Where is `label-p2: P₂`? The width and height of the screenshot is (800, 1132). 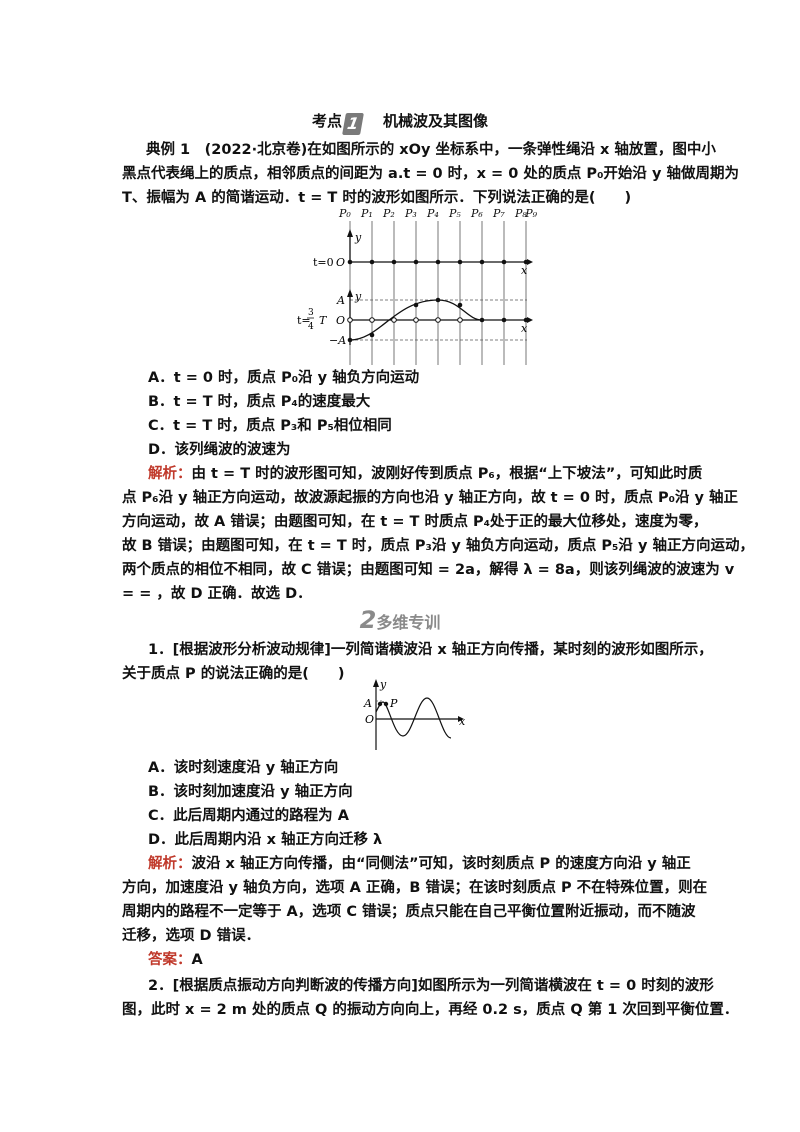 label-p2: P₂ is located at coordinates (388, 213).